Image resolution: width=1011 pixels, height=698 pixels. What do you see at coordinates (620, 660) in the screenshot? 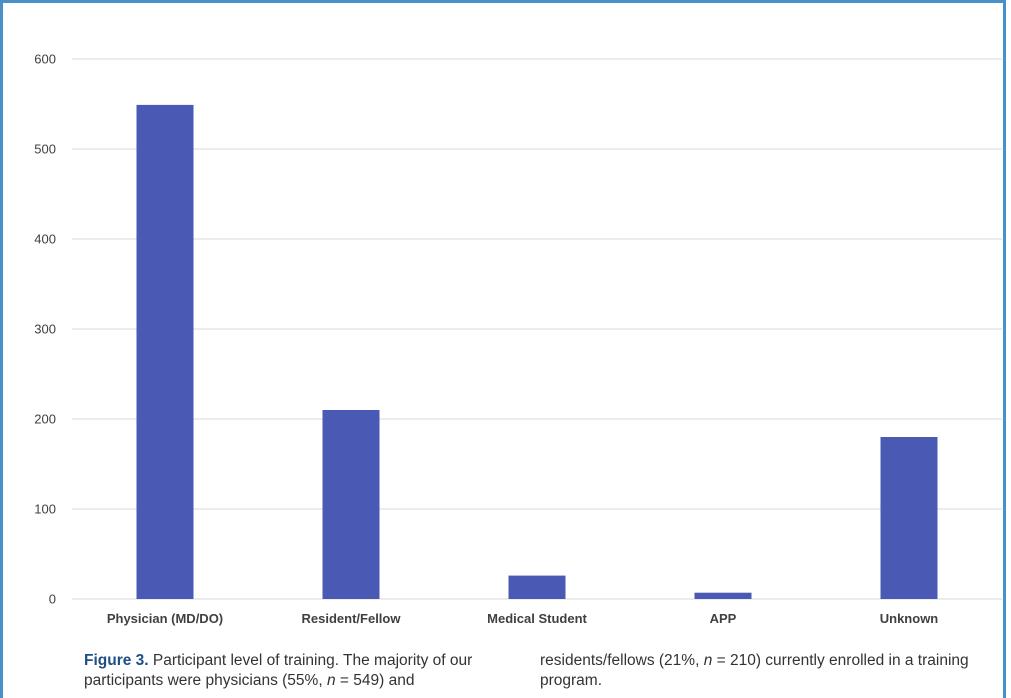
I see `caption-text-c: residents/fellows (21%,` at bounding box center [620, 660].